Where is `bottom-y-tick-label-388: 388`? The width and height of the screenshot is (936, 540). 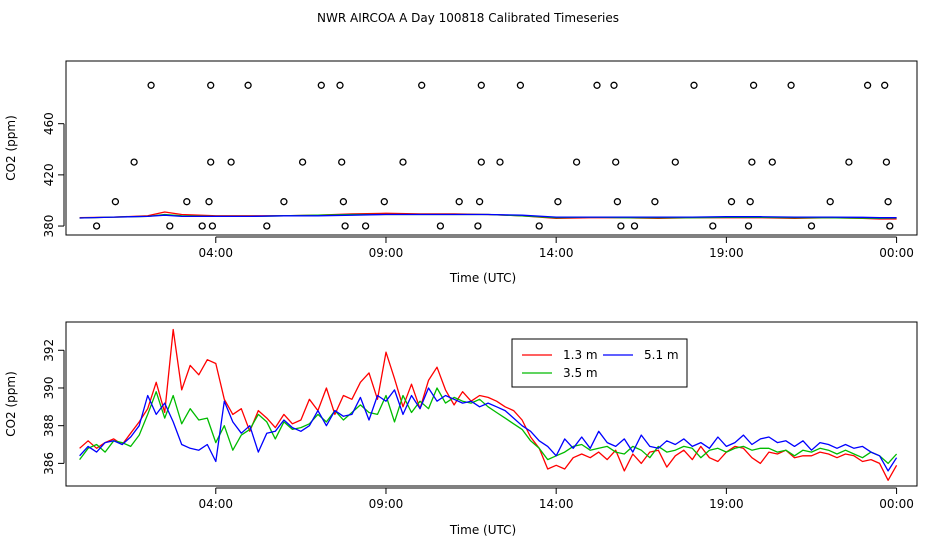 bottom-y-tick-label-388: 388 is located at coordinates (49, 425).